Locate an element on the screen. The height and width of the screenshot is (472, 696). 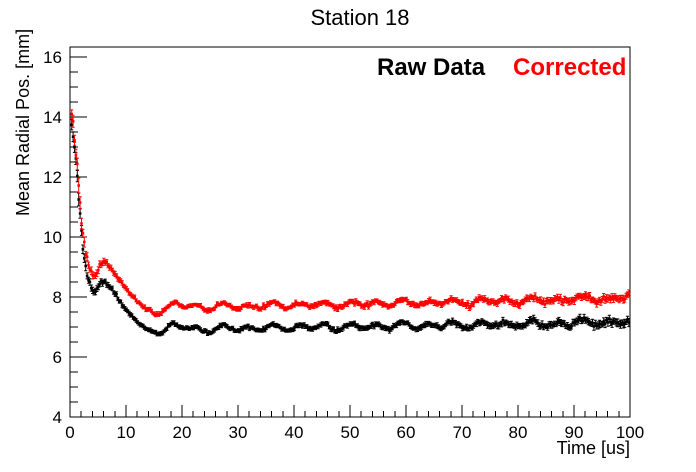
y-tick-label: 14 is located at coordinates (52, 117).